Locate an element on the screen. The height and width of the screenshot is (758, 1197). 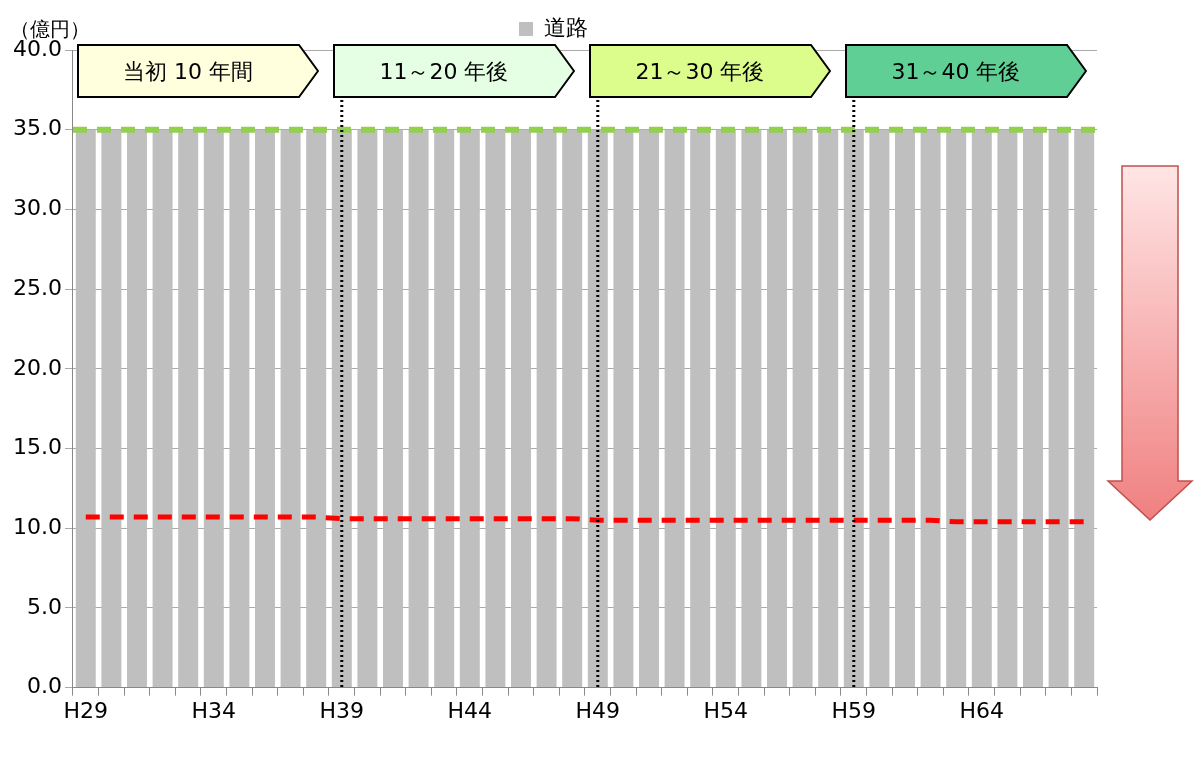
x-tick-label: H44 is located at coordinates (470, 710).